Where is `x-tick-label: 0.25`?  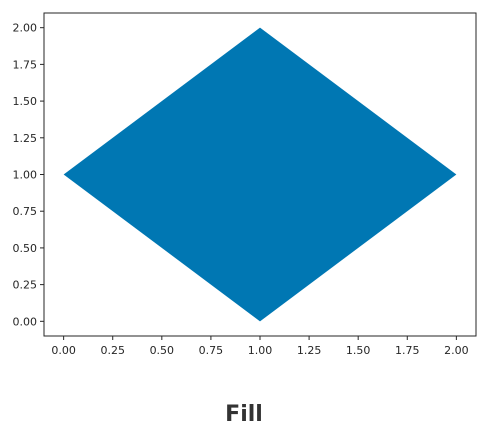
x-tick-label: 0.25 is located at coordinates (112, 350).